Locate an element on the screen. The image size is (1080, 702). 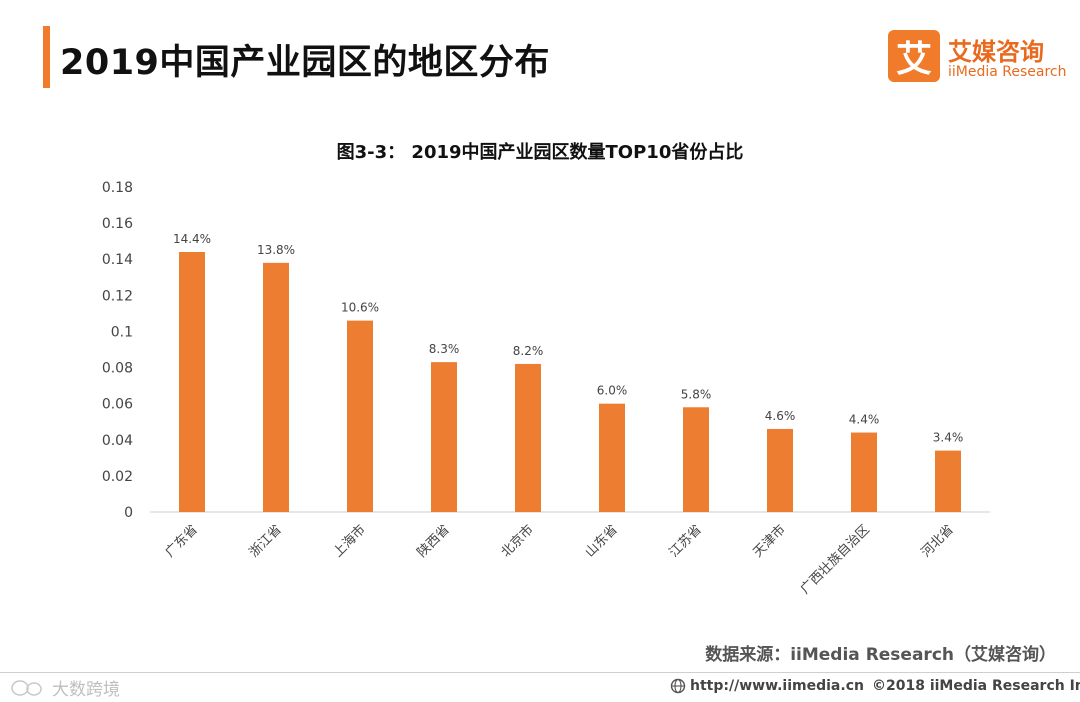
data-label: 5.8% is located at coordinates (696, 394).